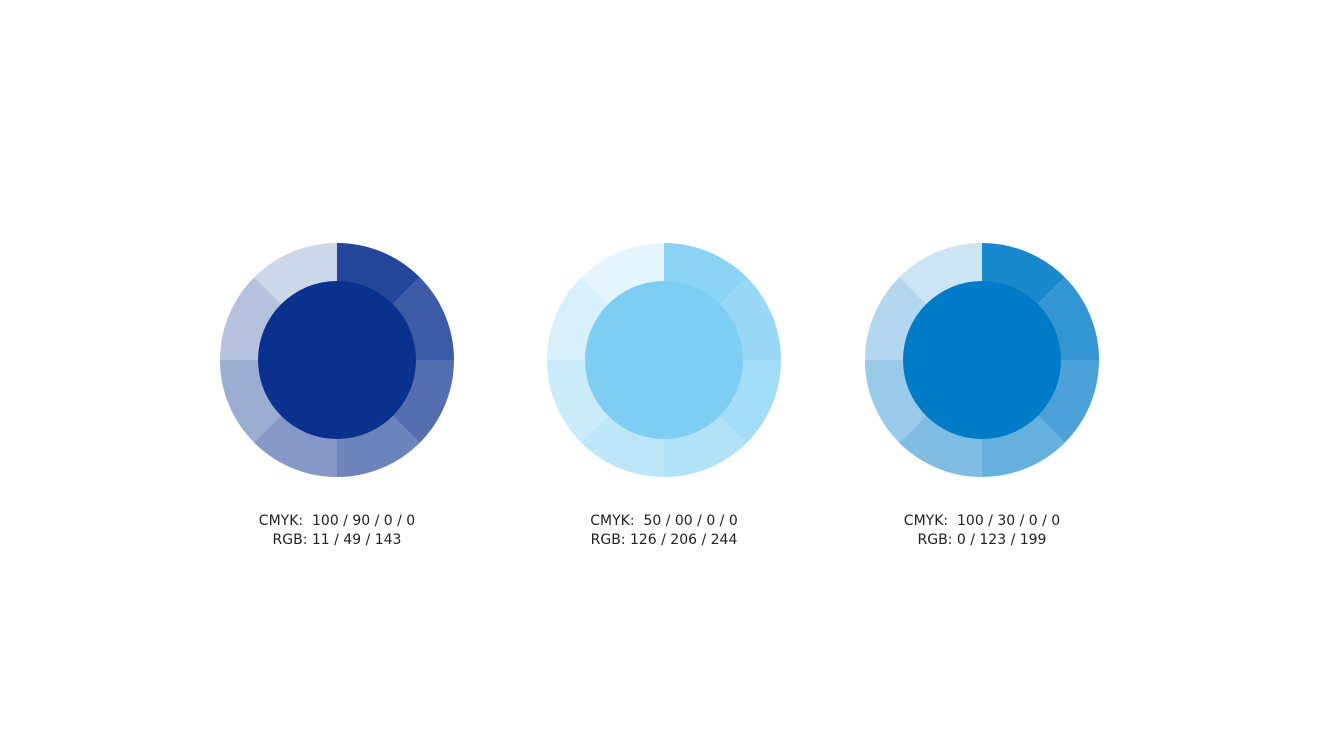 This screenshot has width=1320, height=743. What do you see at coordinates (982, 521) in the screenshot?
I see `cmyk-label: CMYK: 100 / 30 / 0 / 0` at bounding box center [982, 521].